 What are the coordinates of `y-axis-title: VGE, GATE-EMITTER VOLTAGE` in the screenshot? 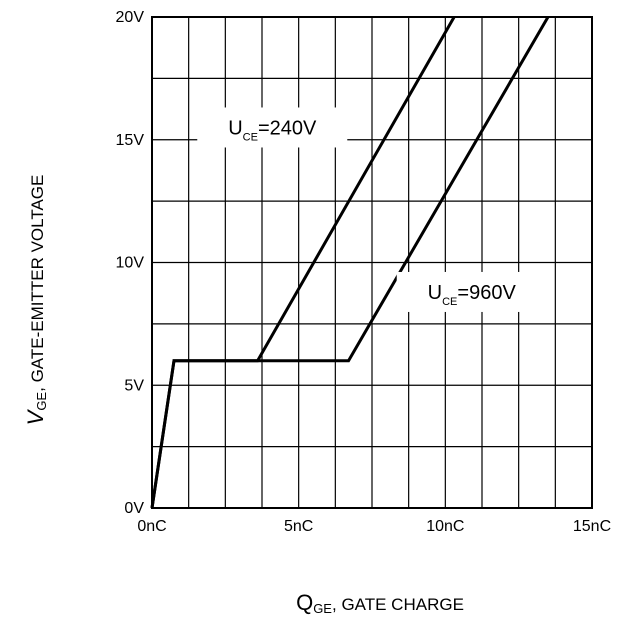 It's located at (36, 300).